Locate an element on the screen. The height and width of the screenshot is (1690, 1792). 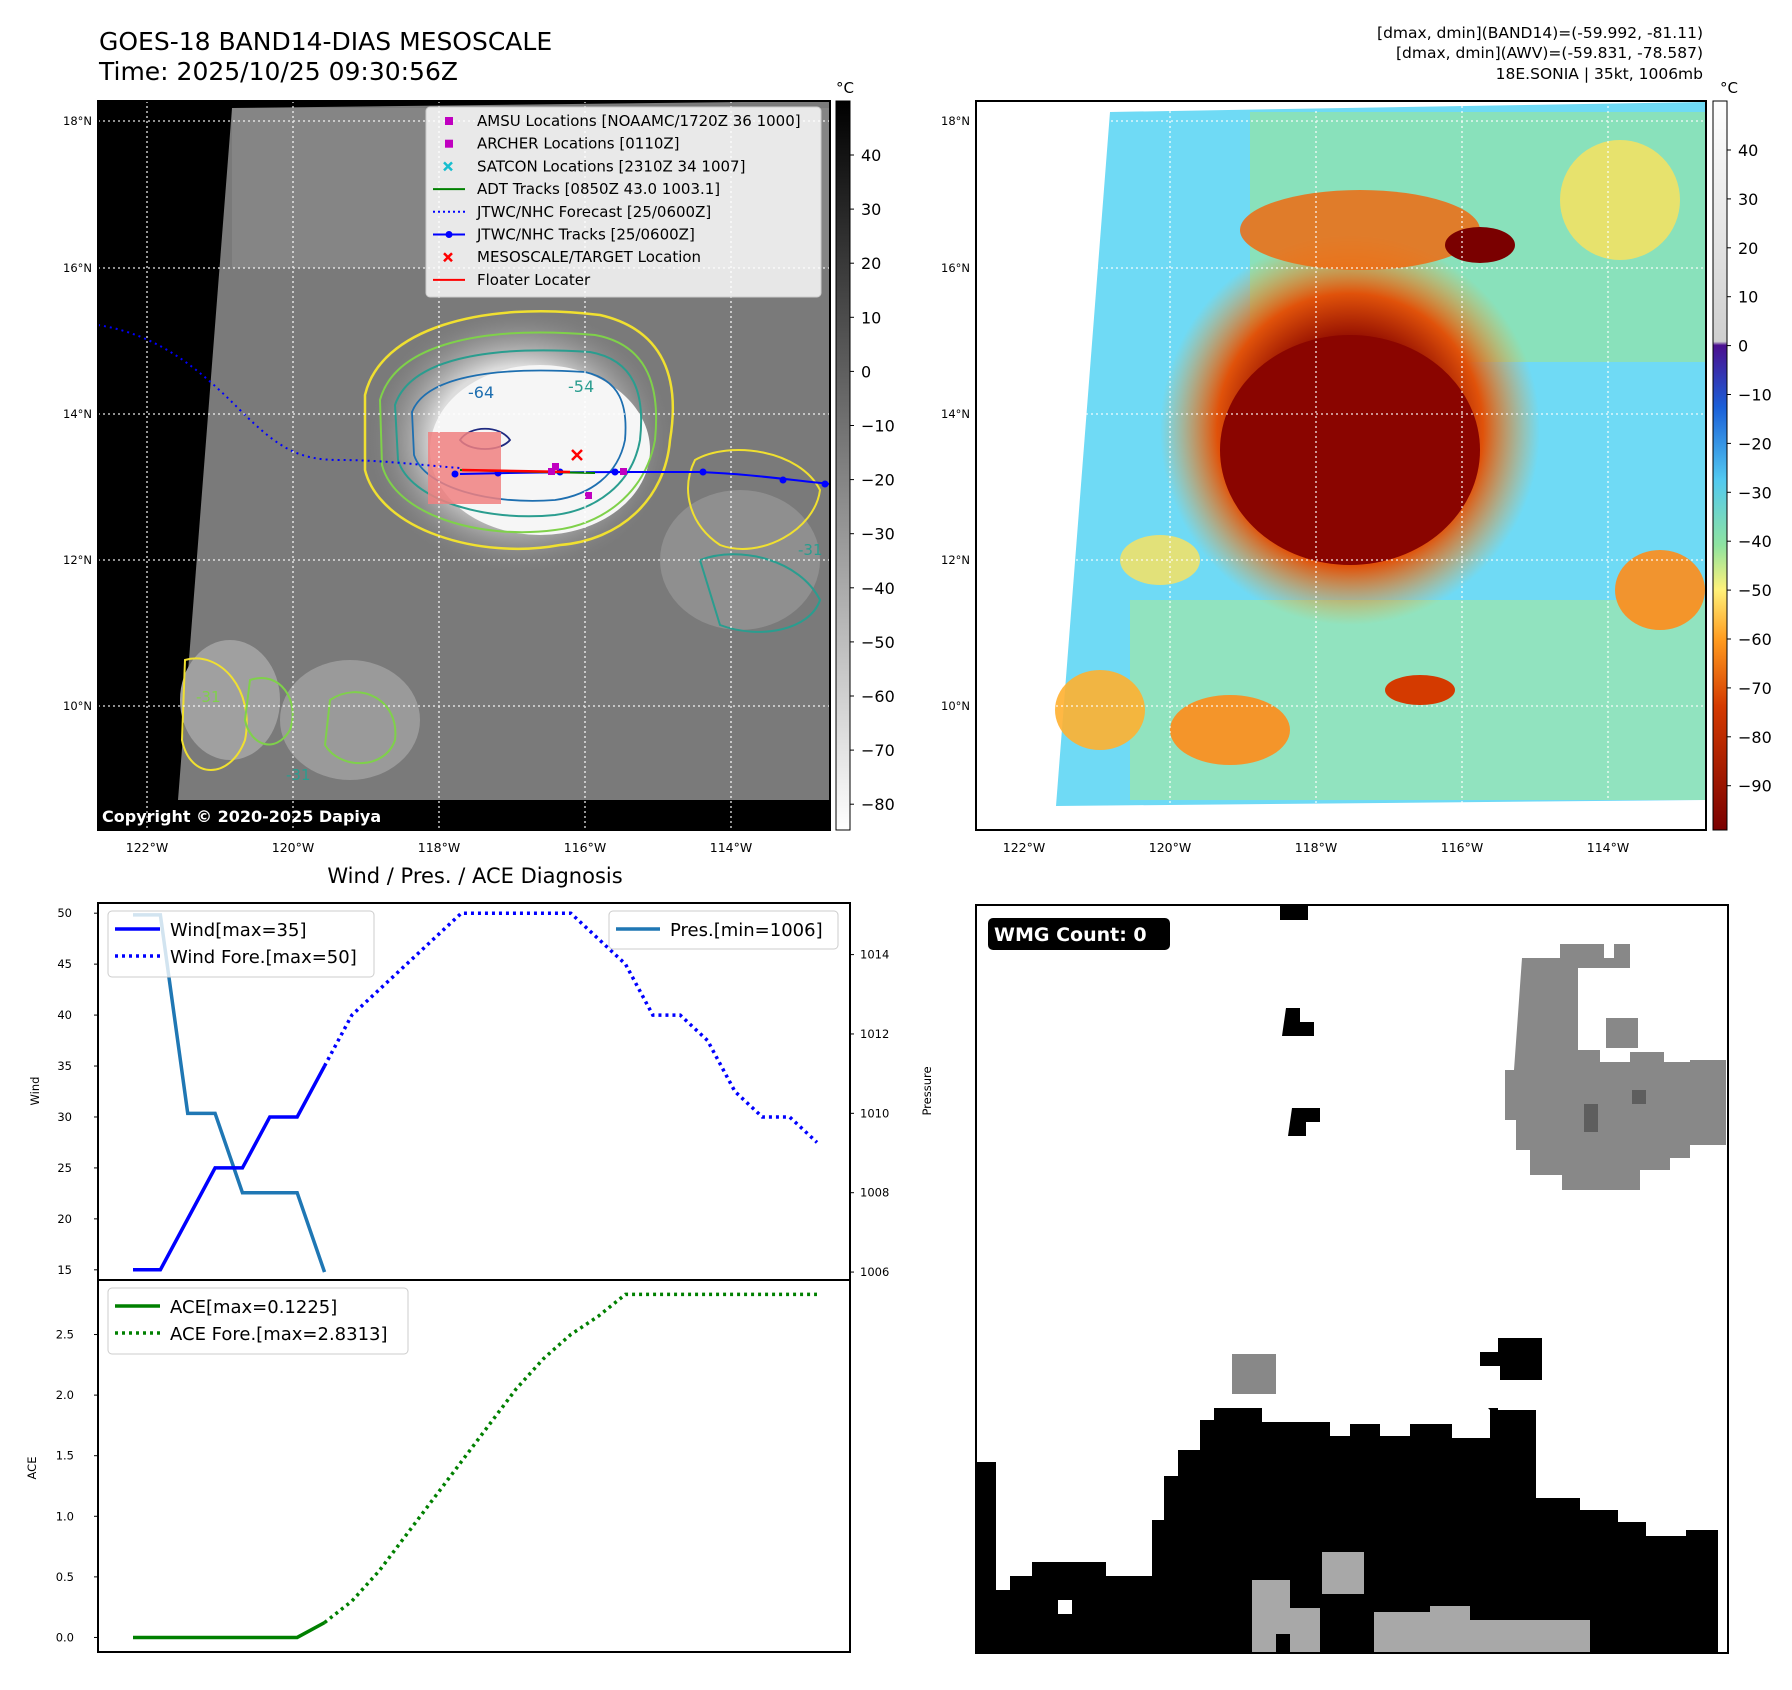
lat-tick-label: 10°N is located at coordinates (77, 706).